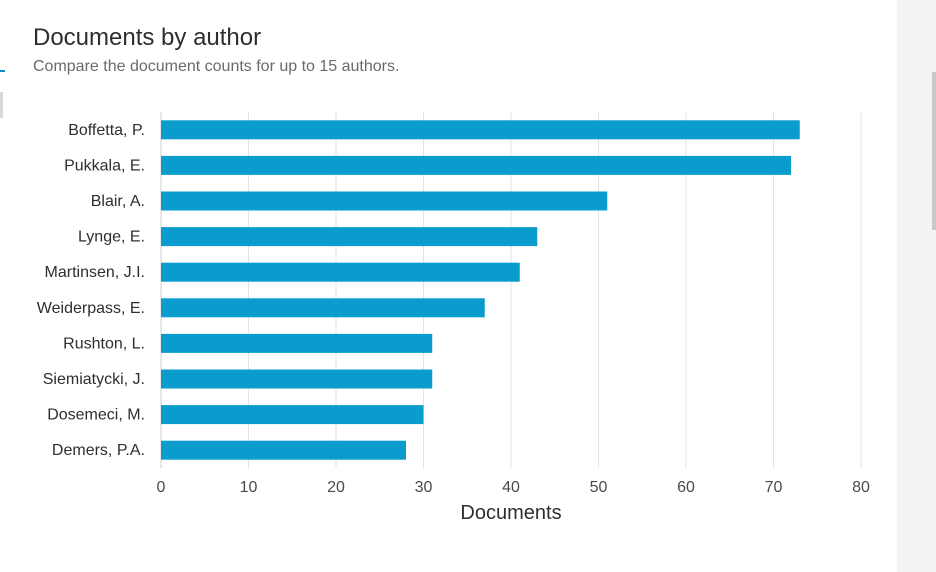 This screenshot has height=572, width=936. I want to click on x-tick-label: 70, so click(774, 487).